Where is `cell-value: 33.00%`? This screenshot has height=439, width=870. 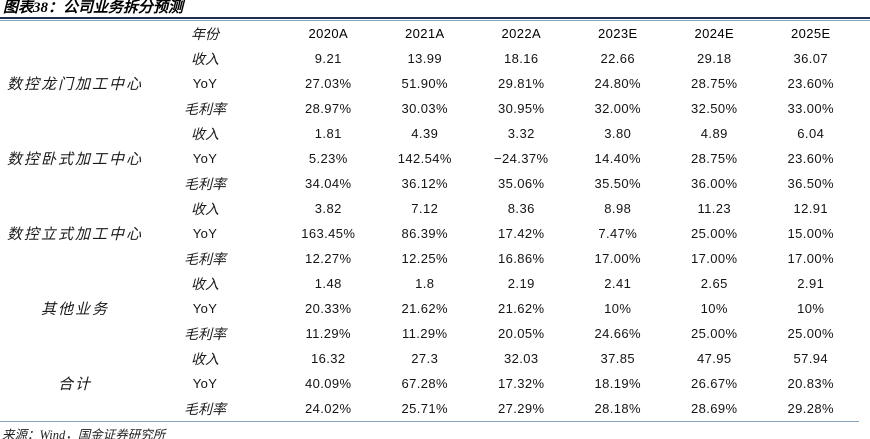
cell-value: 33.00% is located at coordinates (810, 108).